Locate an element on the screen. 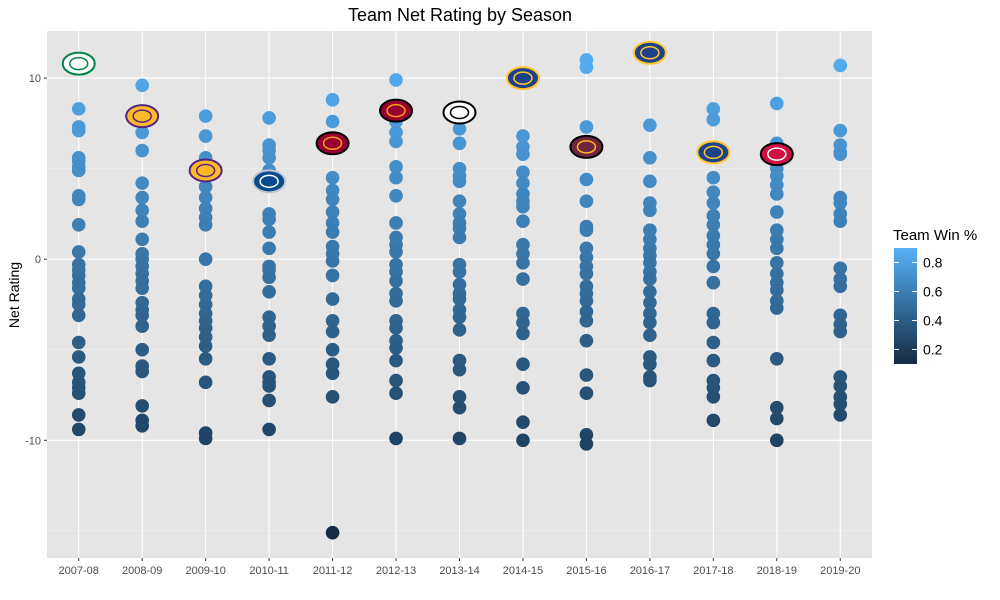  x-tick-label: 2013-14 is located at coordinates (459, 571).